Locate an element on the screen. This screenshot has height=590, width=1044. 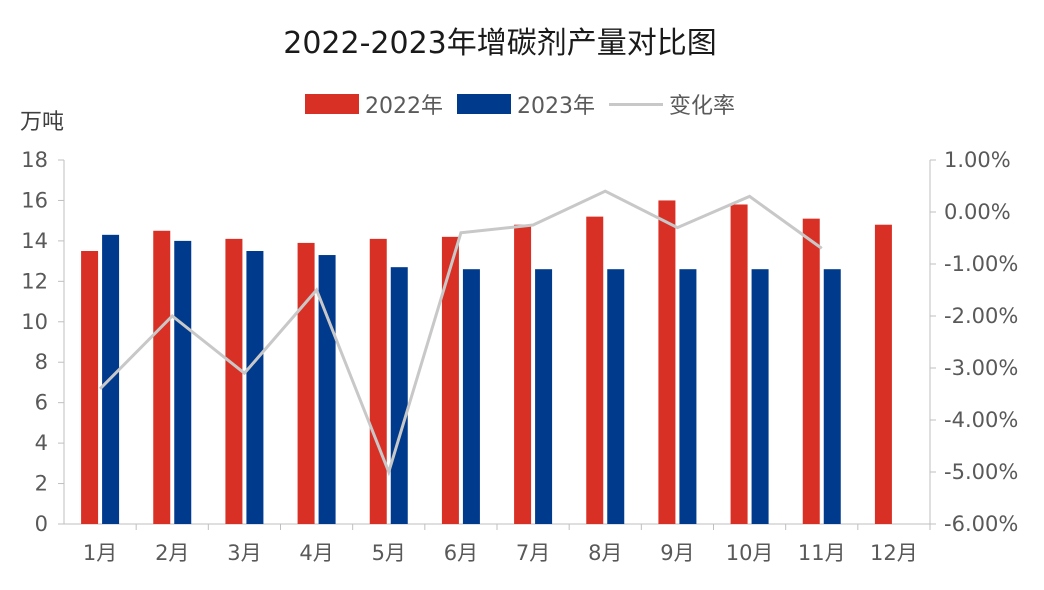
x-tick-label: 7月 is located at coordinates (533, 553).